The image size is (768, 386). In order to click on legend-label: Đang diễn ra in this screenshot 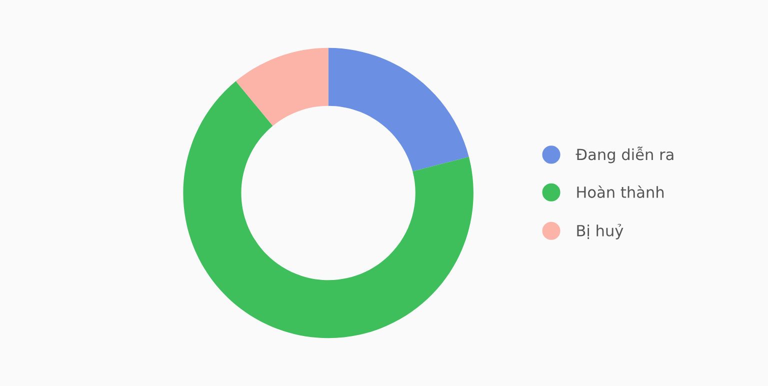, I will do `click(625, 155)`.